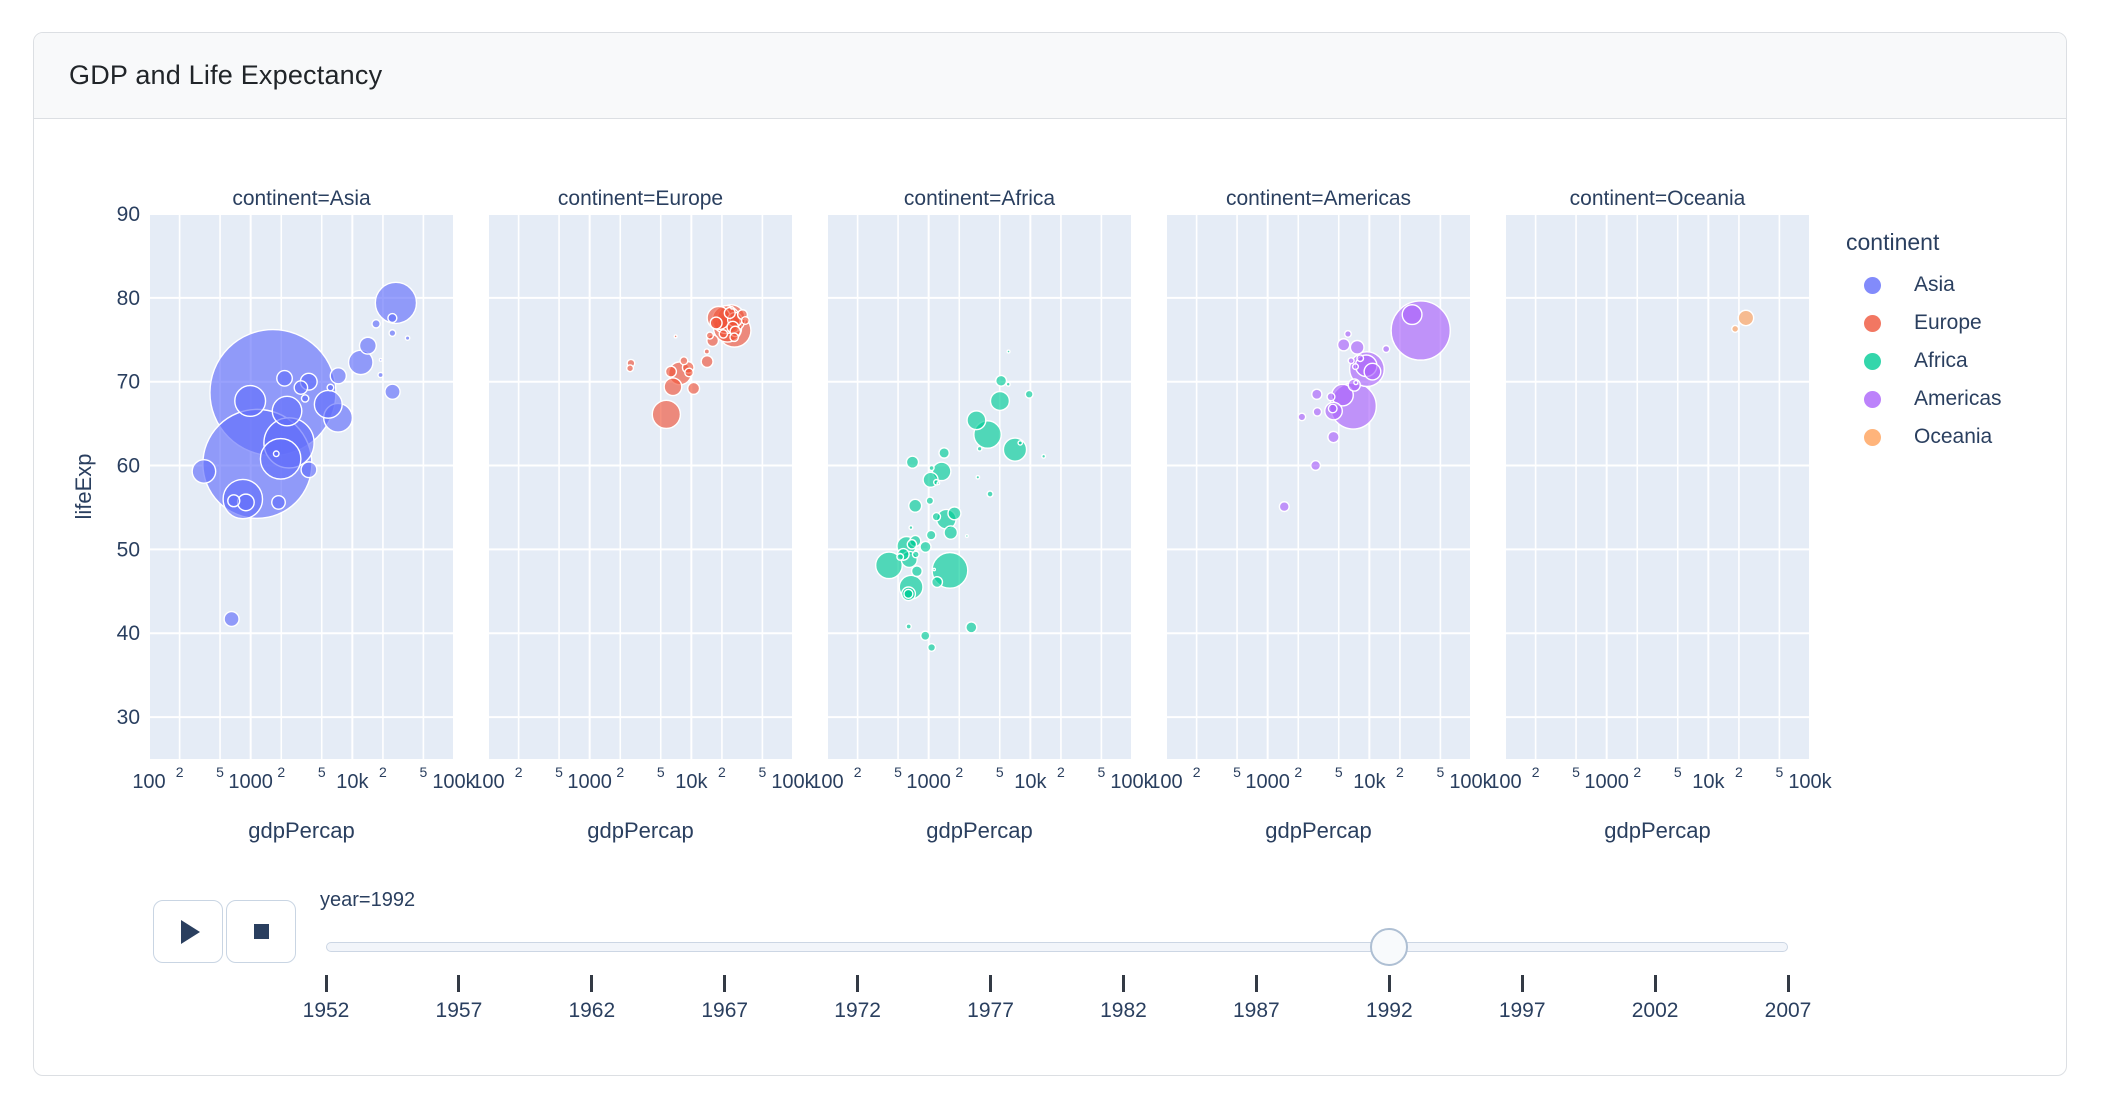 The height and width of the screenshot is (1108, 2102). What do you see at coordinates (1284, 507) in the screenshot?
I see `bubble-haiti` at bounding box center [1284, 507].